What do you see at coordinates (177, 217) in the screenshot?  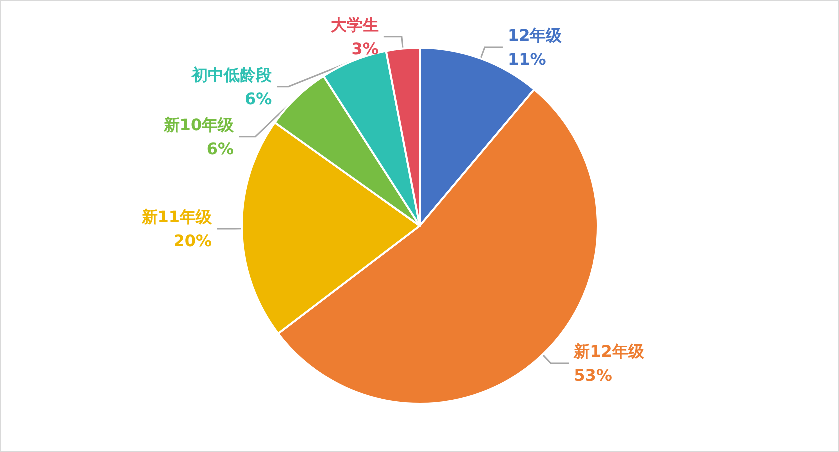 I see `slice-label: 新11年级` at bounding box center [177, 217].